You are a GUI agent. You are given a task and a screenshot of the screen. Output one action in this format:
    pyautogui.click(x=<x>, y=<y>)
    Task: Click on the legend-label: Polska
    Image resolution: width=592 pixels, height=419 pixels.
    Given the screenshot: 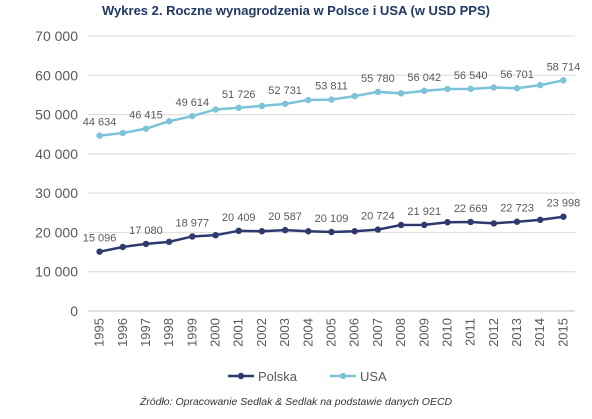 What is the action you would take?
    pyautogui.click(x=278, y=376)
    